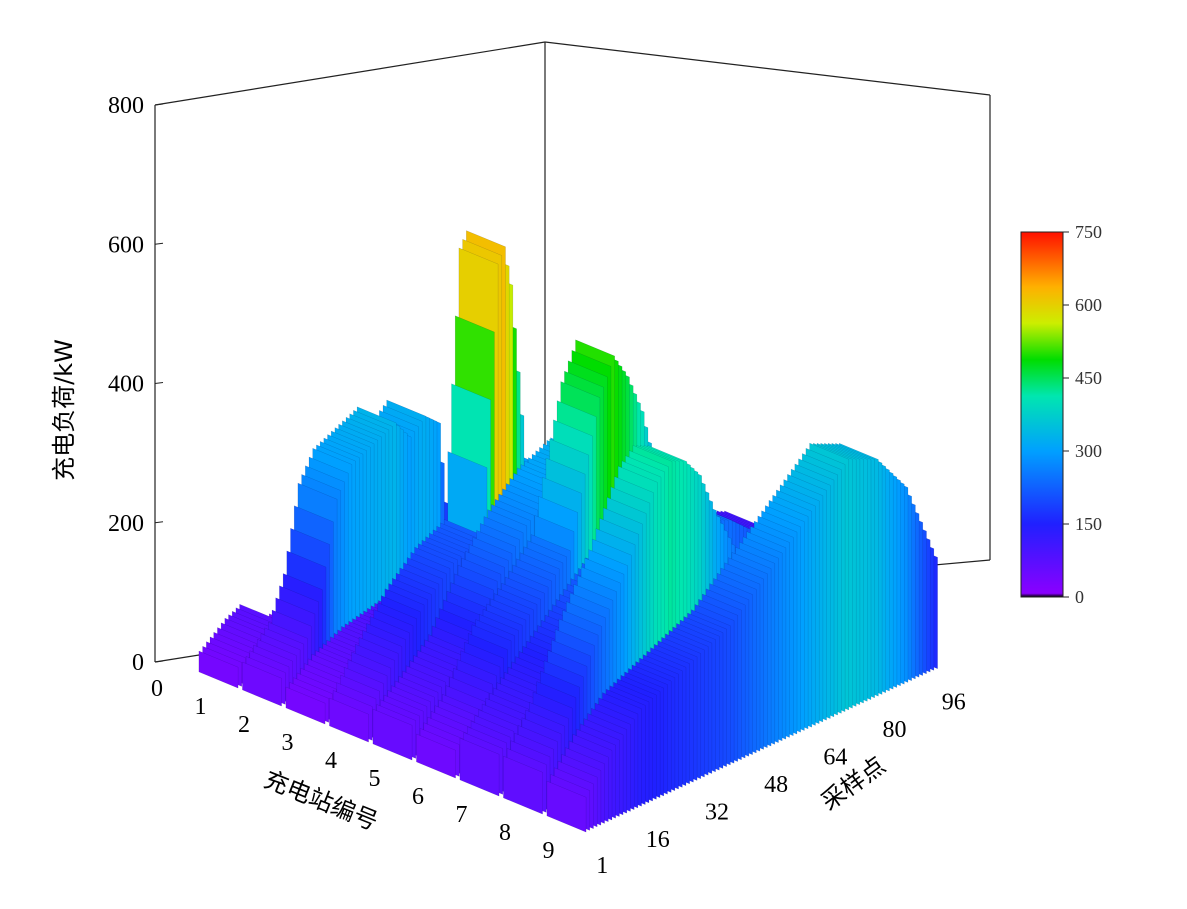  I want to click on bar-s7-k1, so click(479, 767).